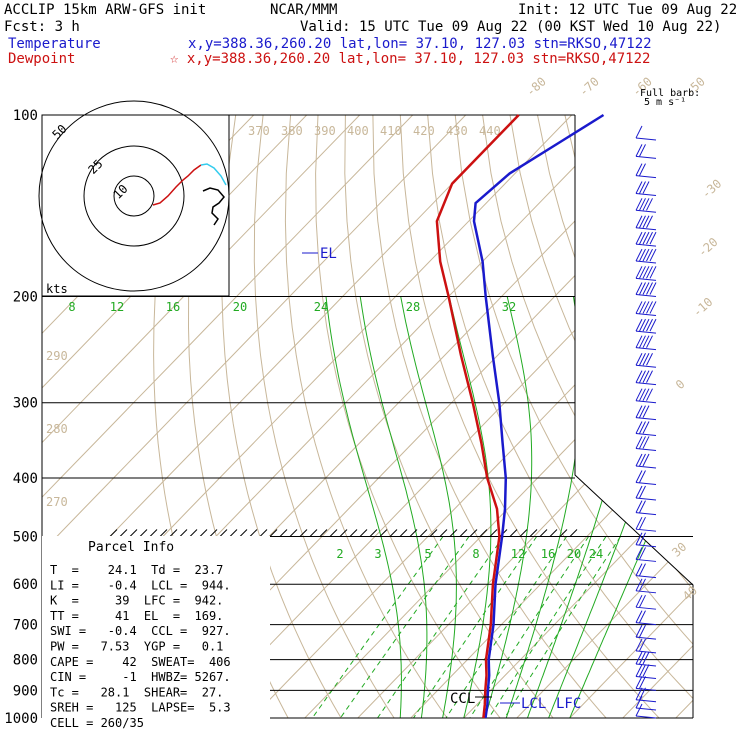 The height and width of the screenshot is (740, 740). What do you see at coordinates (105, 10) in the screenshot?
I see `header-title: ACCLIP 15km ARW-GFS init` at bounding box center [105, 10].